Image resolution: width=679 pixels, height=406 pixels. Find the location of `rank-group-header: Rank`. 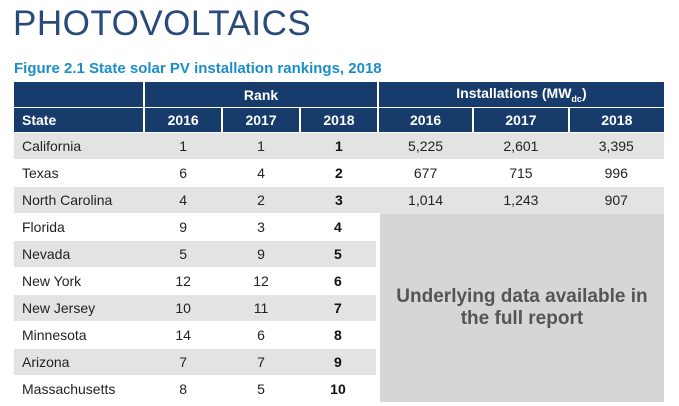

rank-group-header: Rank is located at coordinates (260, 95).